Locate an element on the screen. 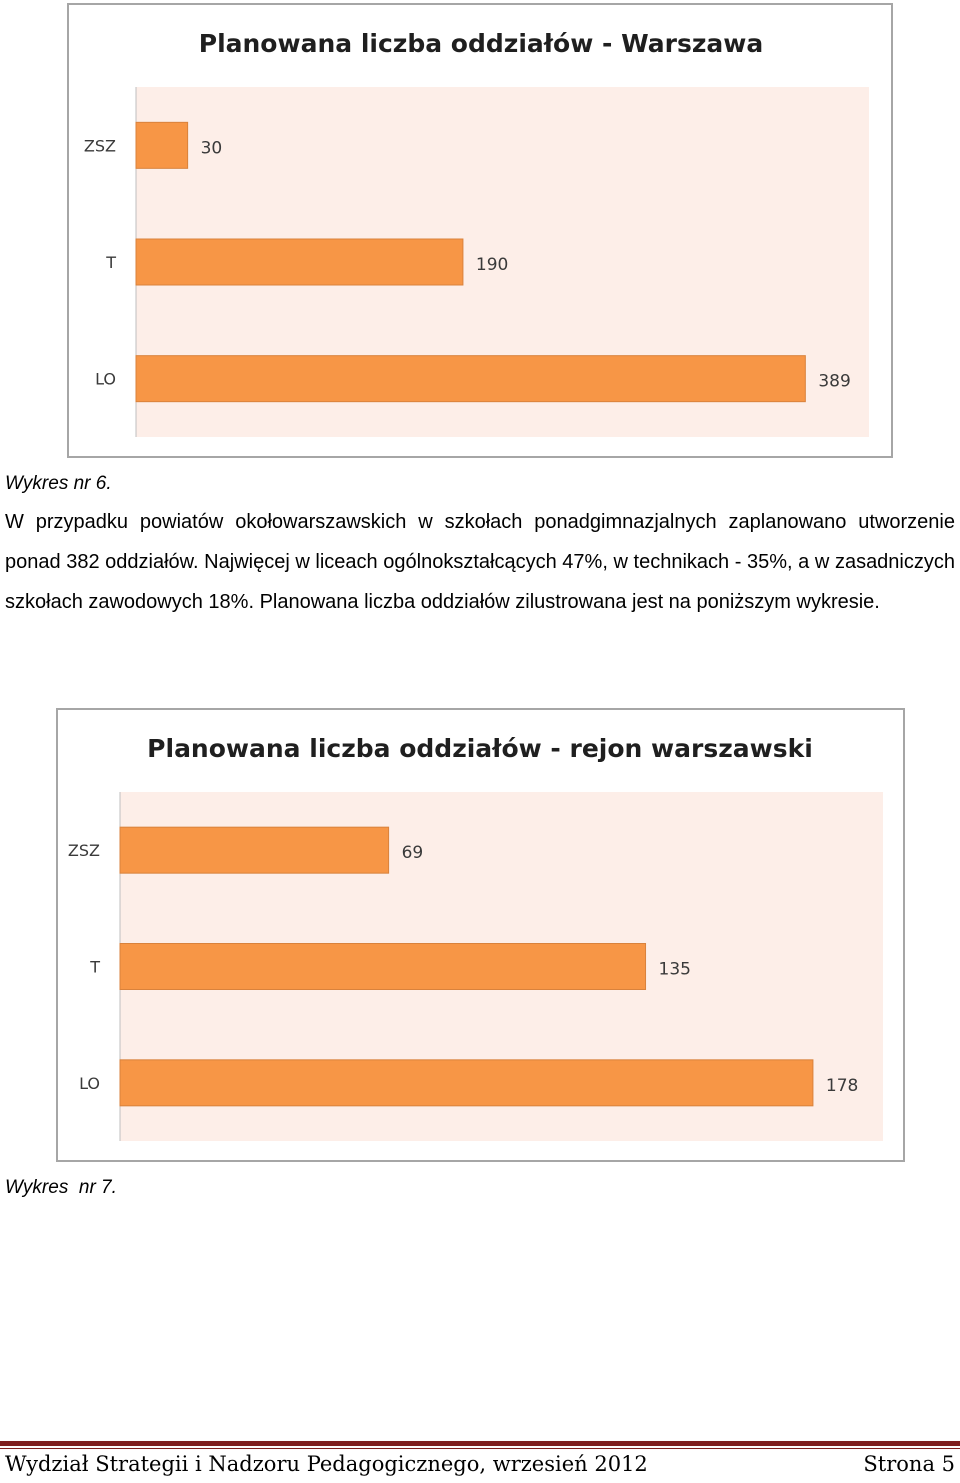  chart-caption-6: Wykres nr 6. is located at coordinates (58, 483).